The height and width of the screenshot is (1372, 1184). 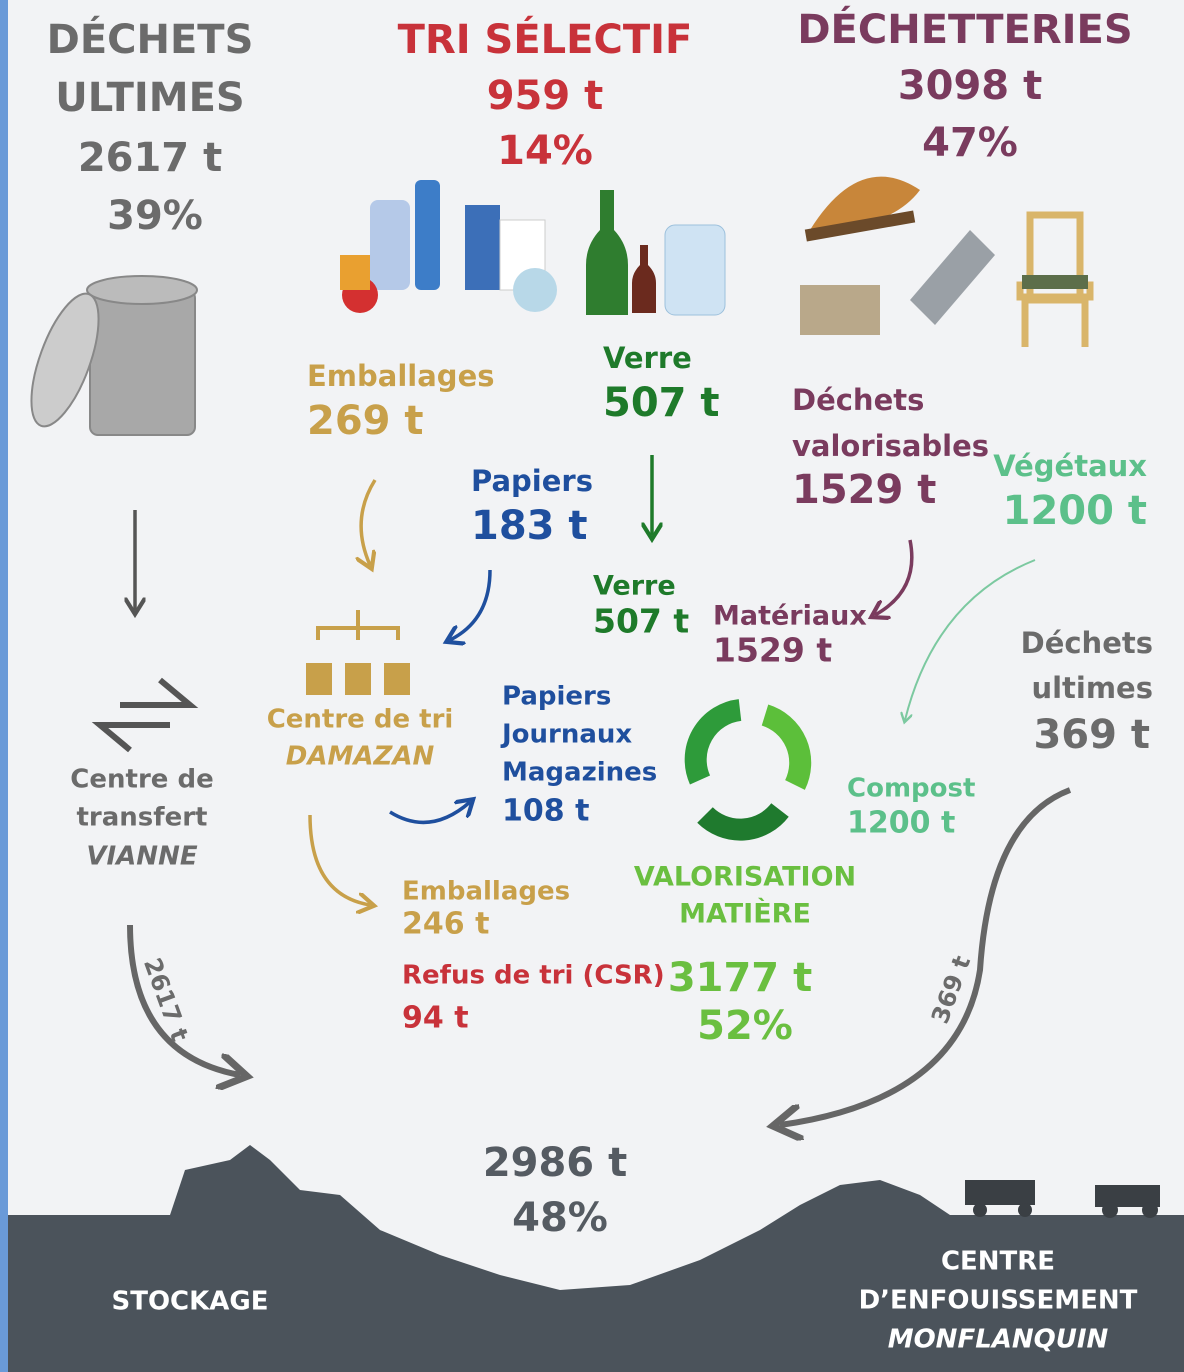 I want to click on tri-icon, so click(x=358, y=652).